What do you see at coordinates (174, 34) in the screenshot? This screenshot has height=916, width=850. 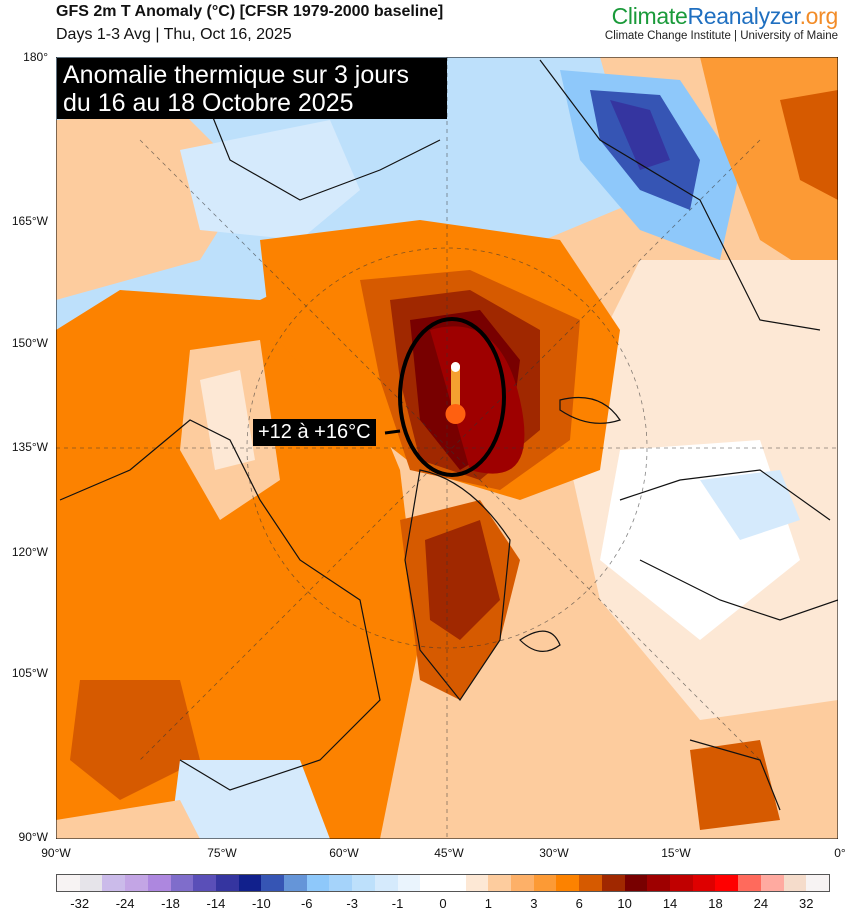 I see `map-subtitle: Days 1-3 Avg | Thu, Oct 16, 2025` at bounding box center [174, 34].